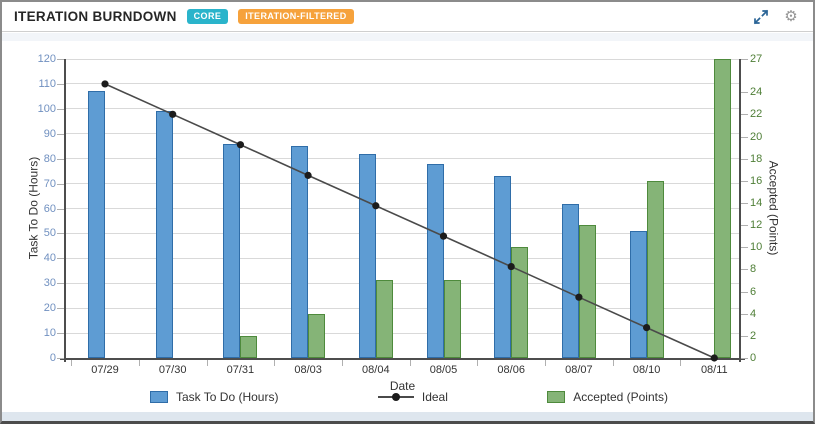 The image size is (815, 424). I want to click on left-tick-label: 10, so click(49, 333).